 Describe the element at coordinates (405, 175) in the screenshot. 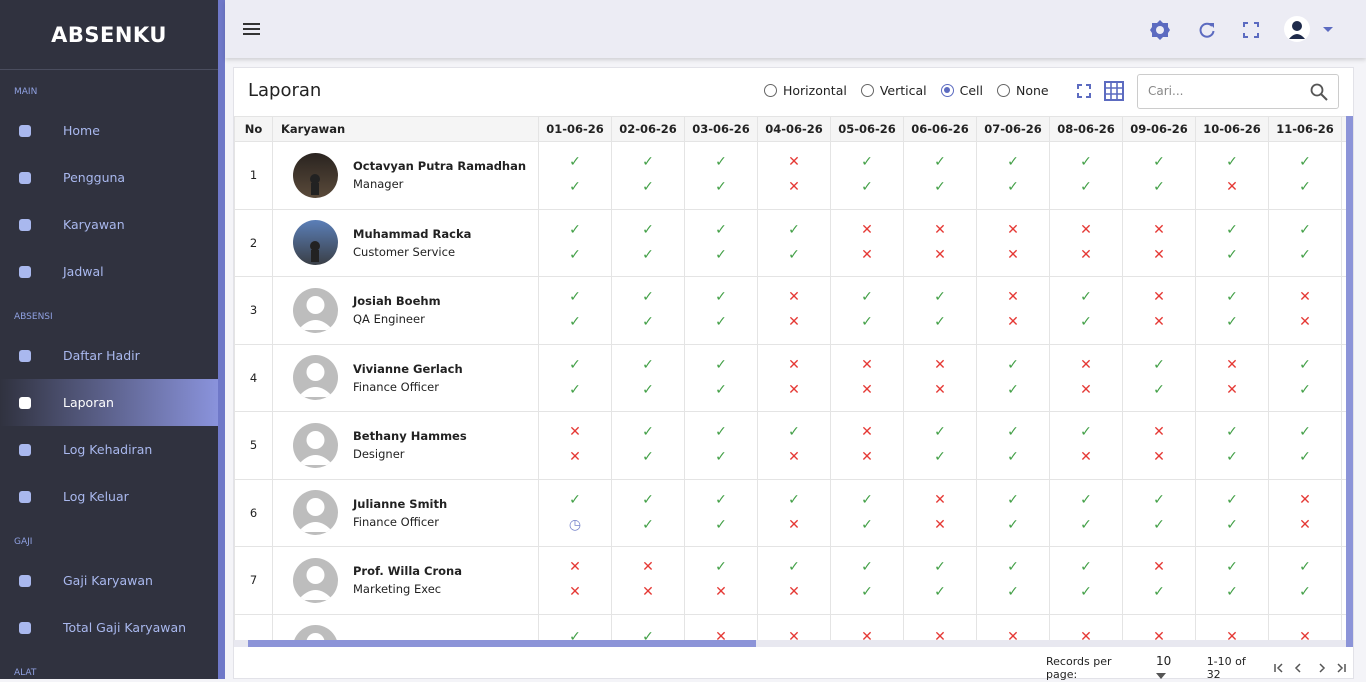

I see `employee-info: Octavyan Putra Ramadhan Manager` at that location.